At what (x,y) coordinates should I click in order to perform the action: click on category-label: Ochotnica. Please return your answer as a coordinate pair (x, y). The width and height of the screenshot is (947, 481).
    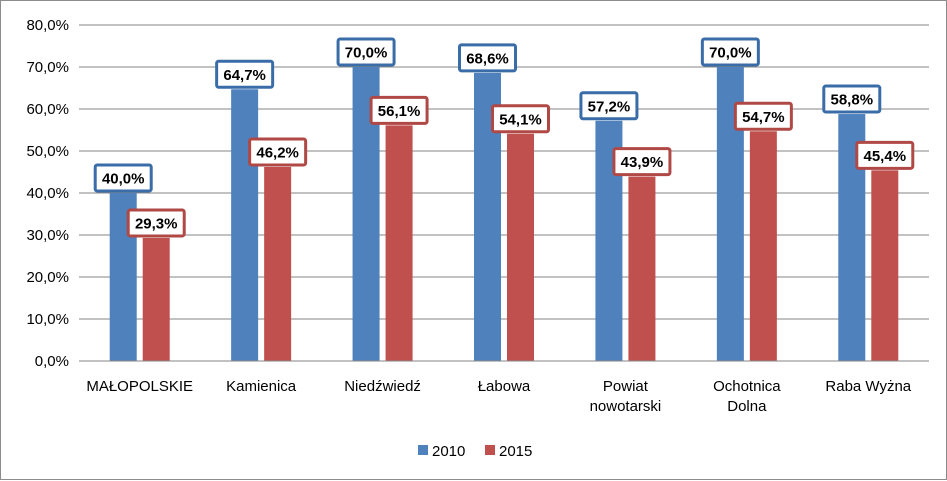
    Looking at the image, I should click on (747, 386).